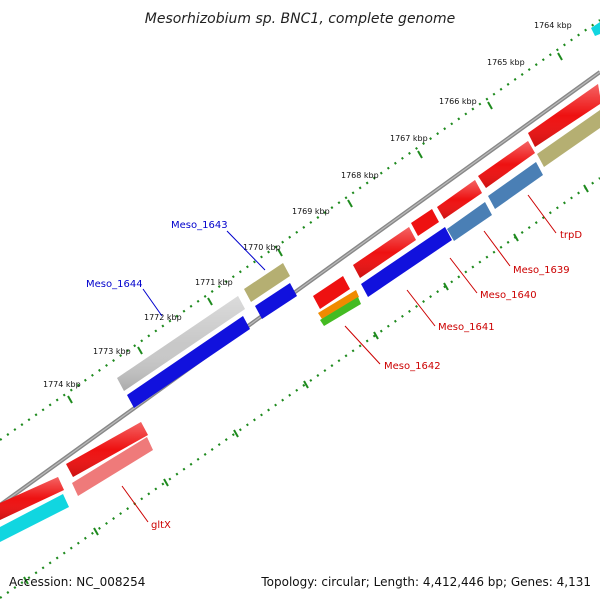 This screenshot has width=600, height=600. I want to click on label-gltx: gltX, so click(146, 508).